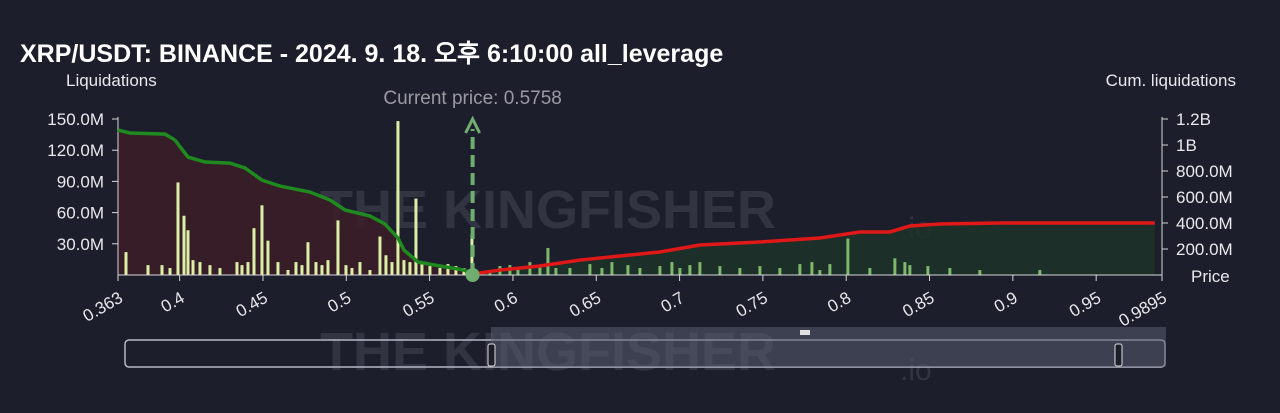 This screenshot has width=1280, height=413. What do you see at coordinates (548, 210) in the screenshot?
I see `watermark-text: THE KINGFISHER` at bounding box center [548, 210].